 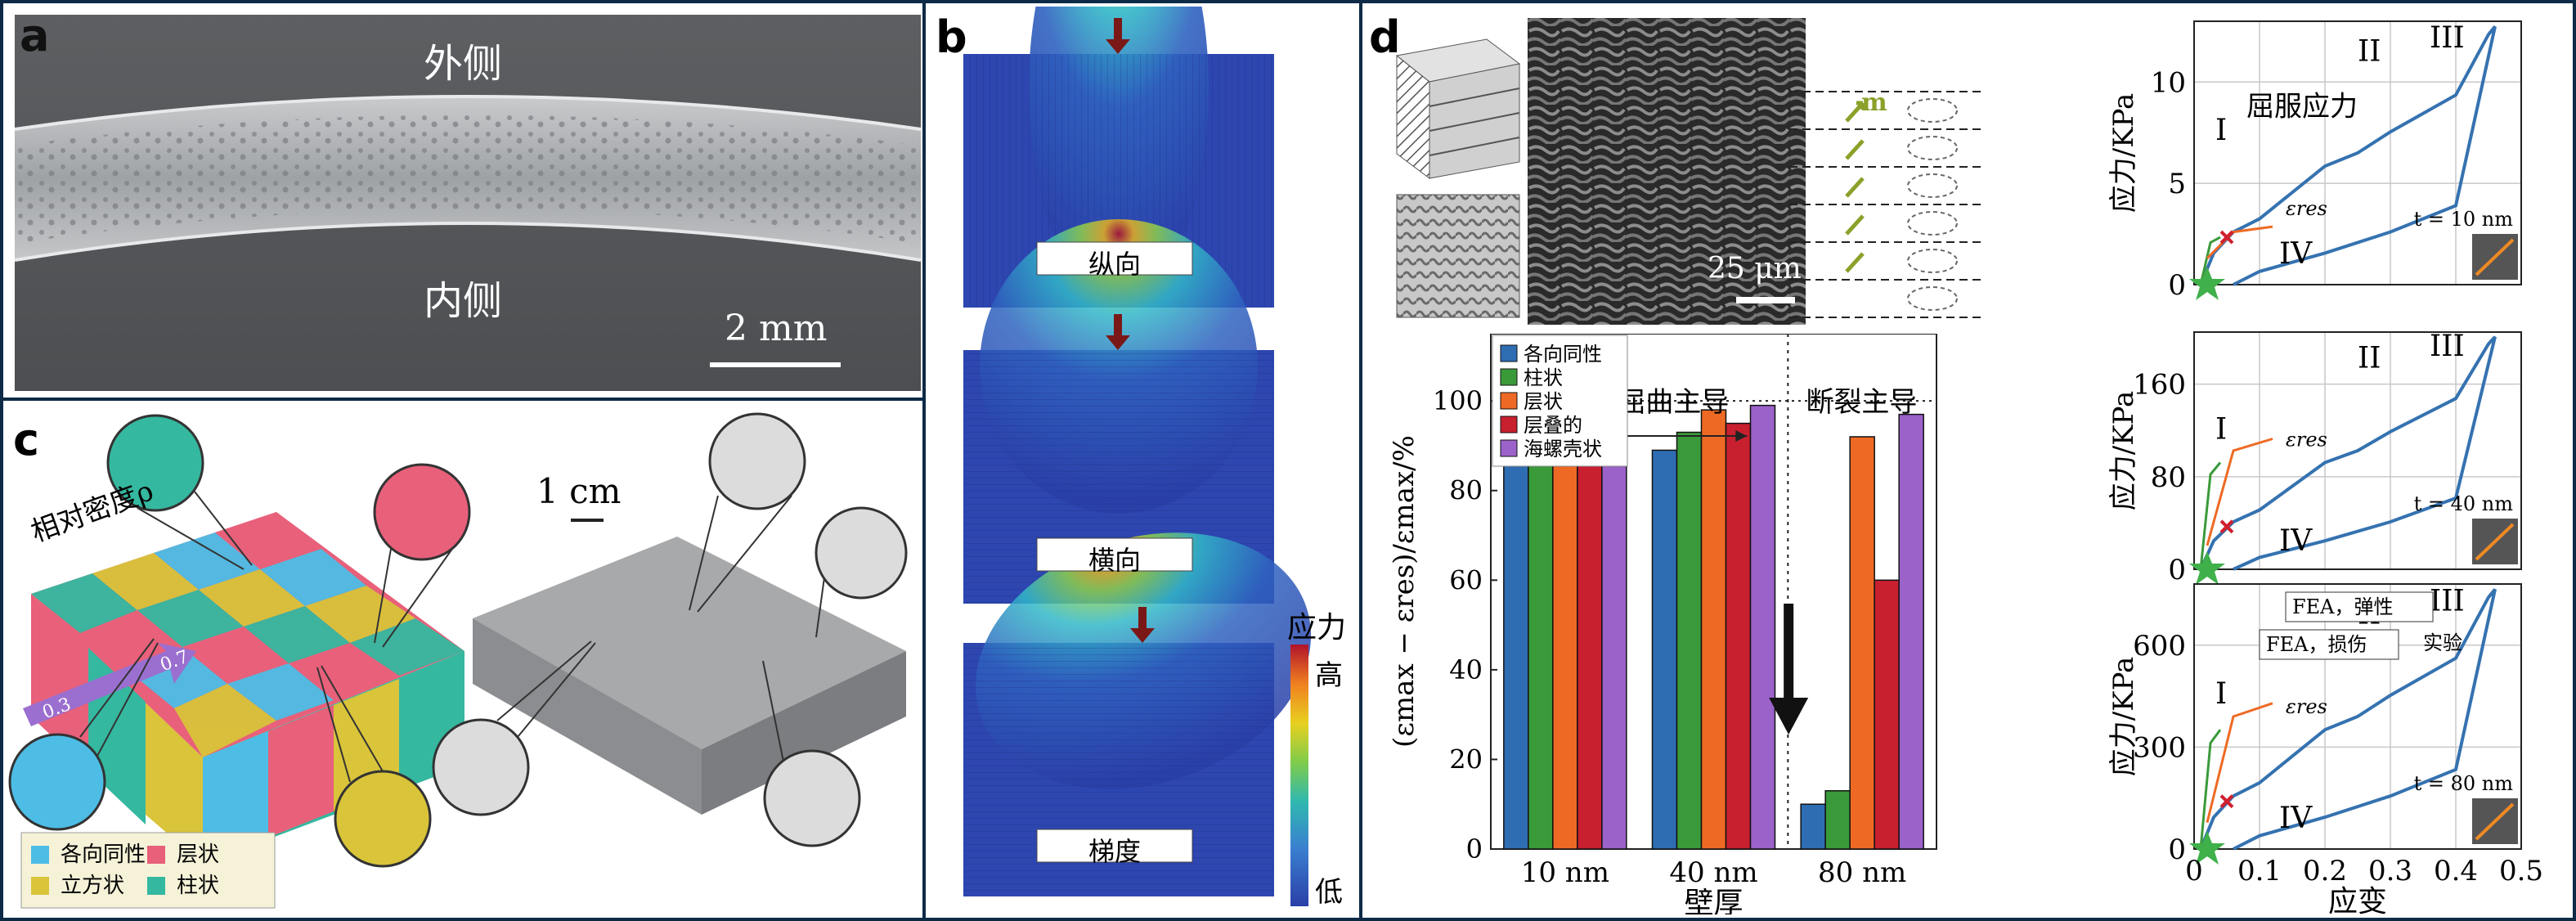 I want to click on panel-label: d, so click(x=1385, y=37).